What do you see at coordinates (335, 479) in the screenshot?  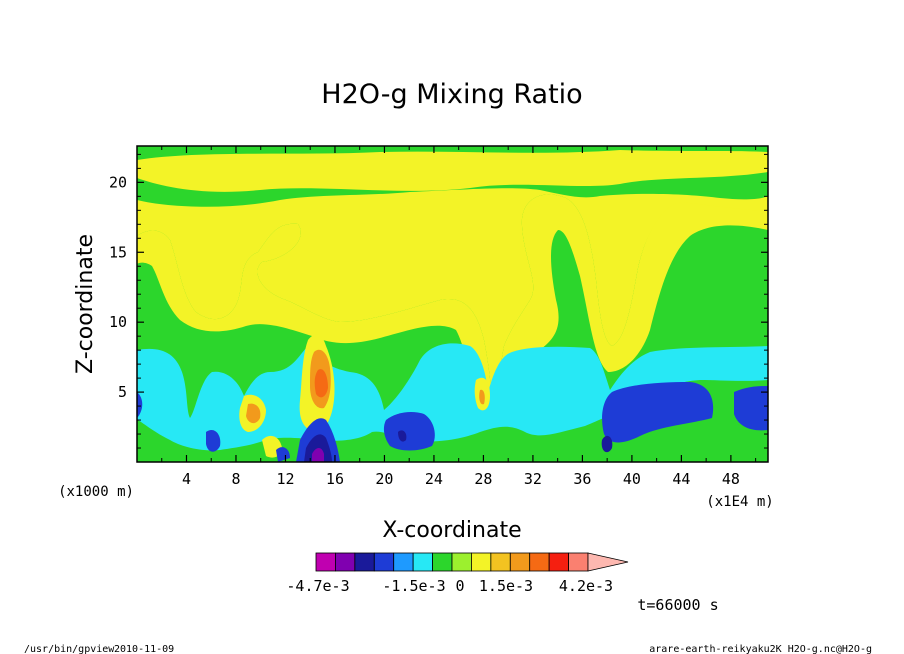 I see `x-tick-label: 16` at bounding box center [335, 479].